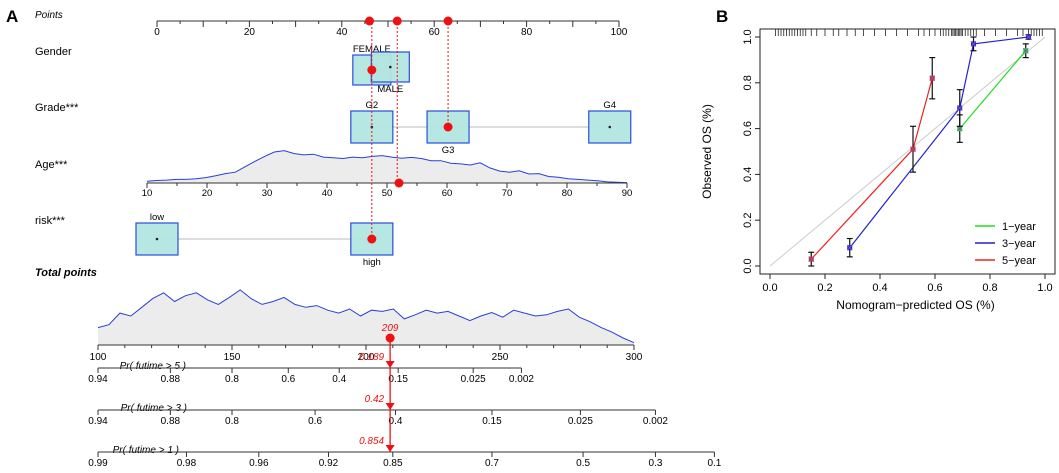 The width and height of the screenshot is (1059, 473). Describe the element at coordinates (390, 338) in the screenshot. I see `total-selection-dot` at that location.